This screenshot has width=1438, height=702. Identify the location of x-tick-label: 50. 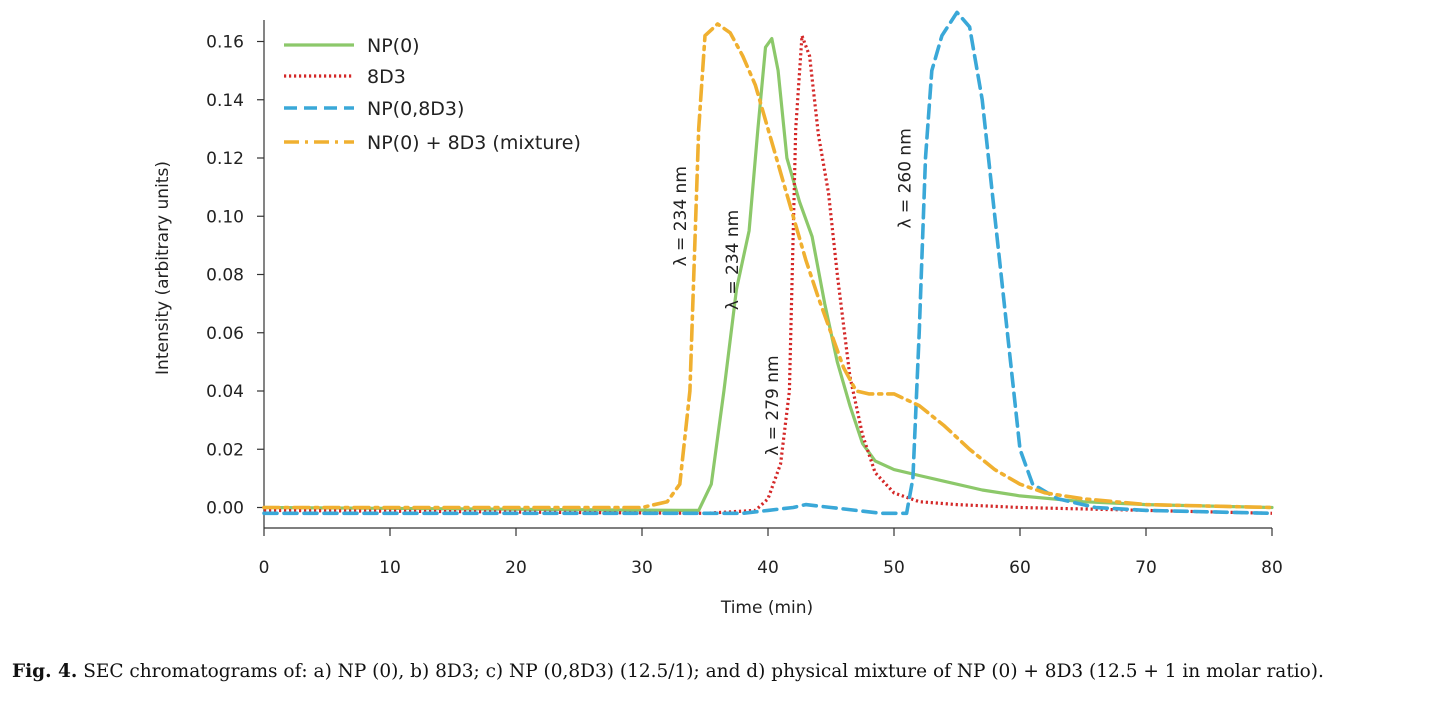
(894, 568).